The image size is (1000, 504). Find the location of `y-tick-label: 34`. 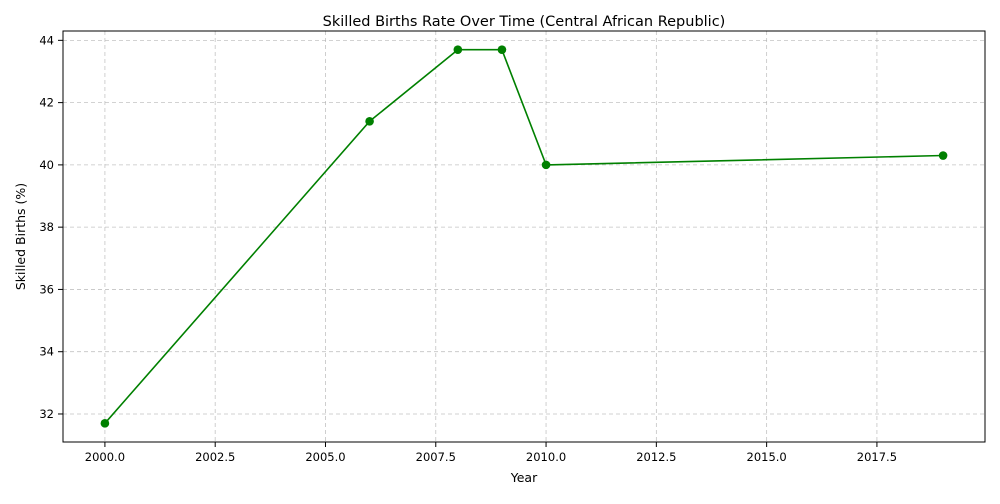

y-tick-label: 34 is located at coordinates (46, 352).